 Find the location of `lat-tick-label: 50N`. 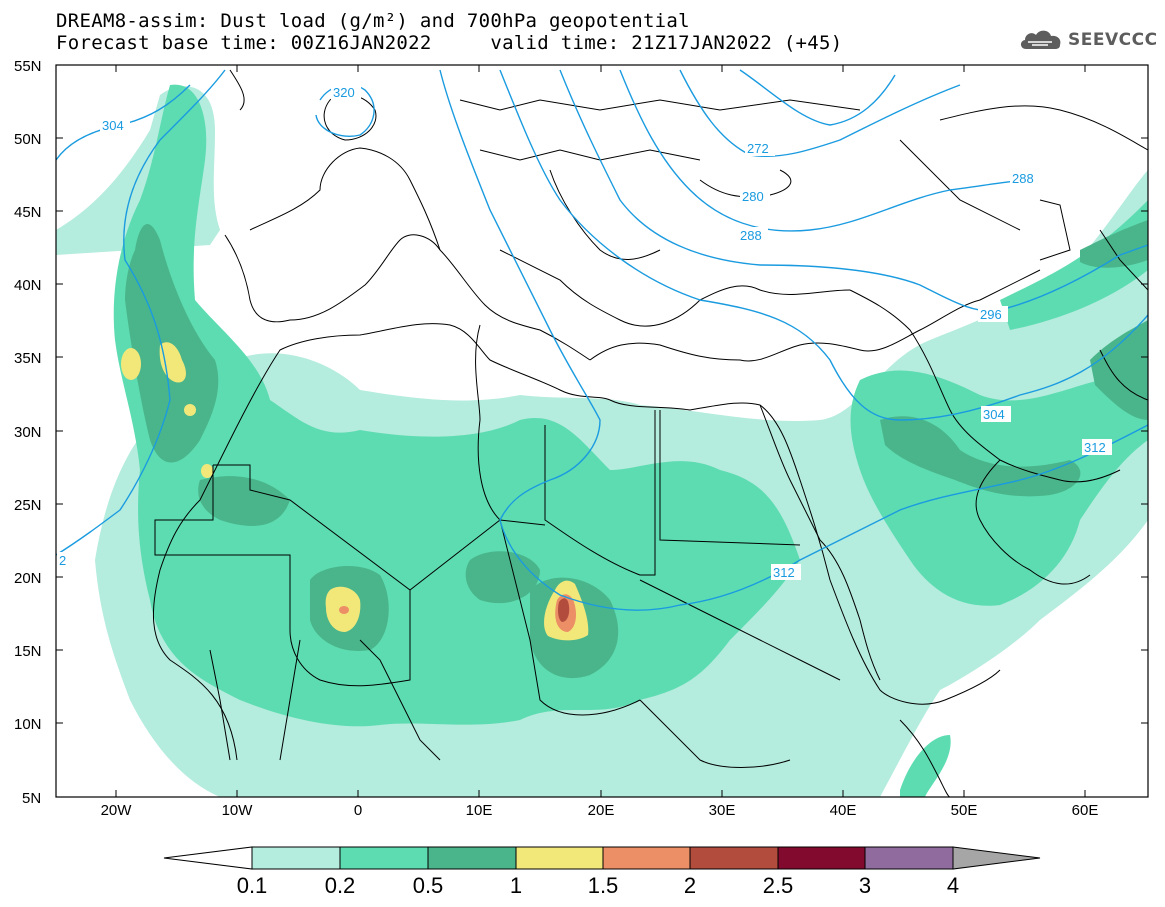

lat-tick-label: 50N is located at coordinates (28, 139).